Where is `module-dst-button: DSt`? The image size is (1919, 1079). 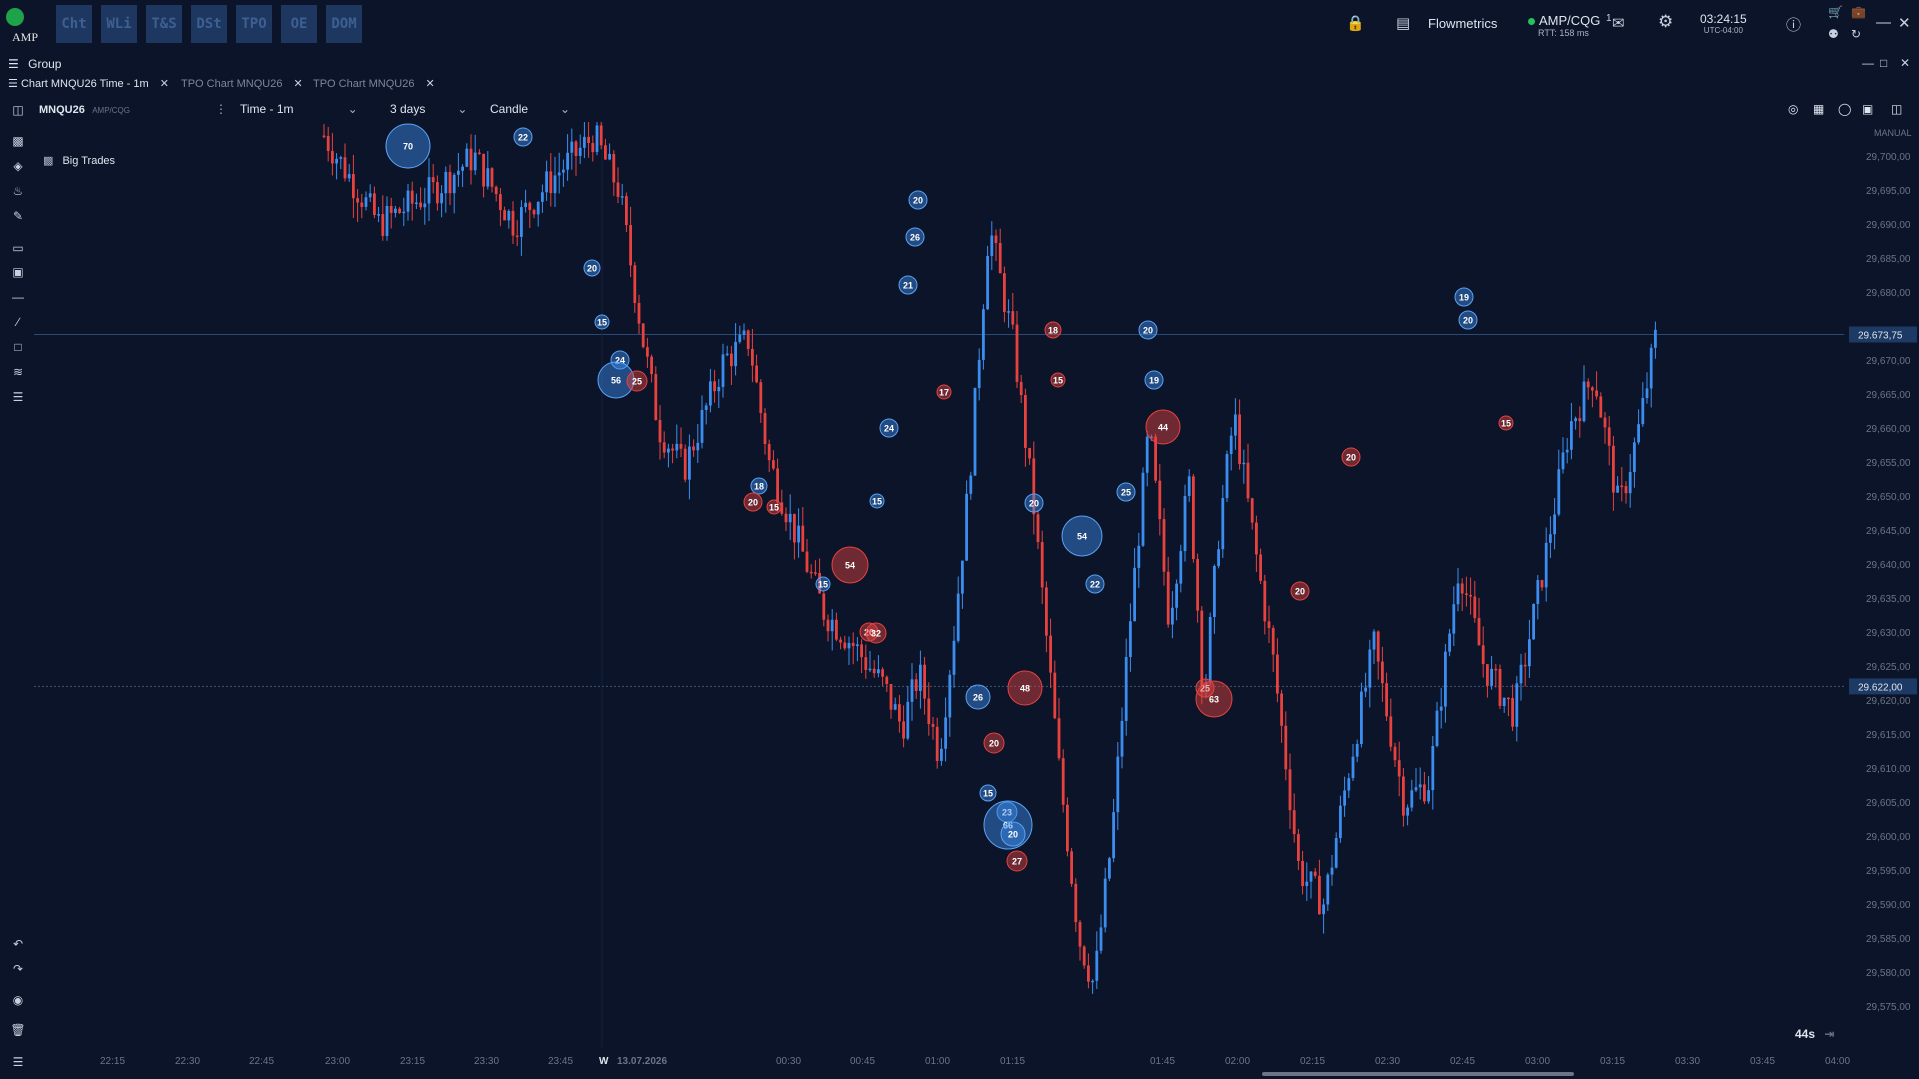 module-dst-button: DSt is located at coordinates (209, 24).